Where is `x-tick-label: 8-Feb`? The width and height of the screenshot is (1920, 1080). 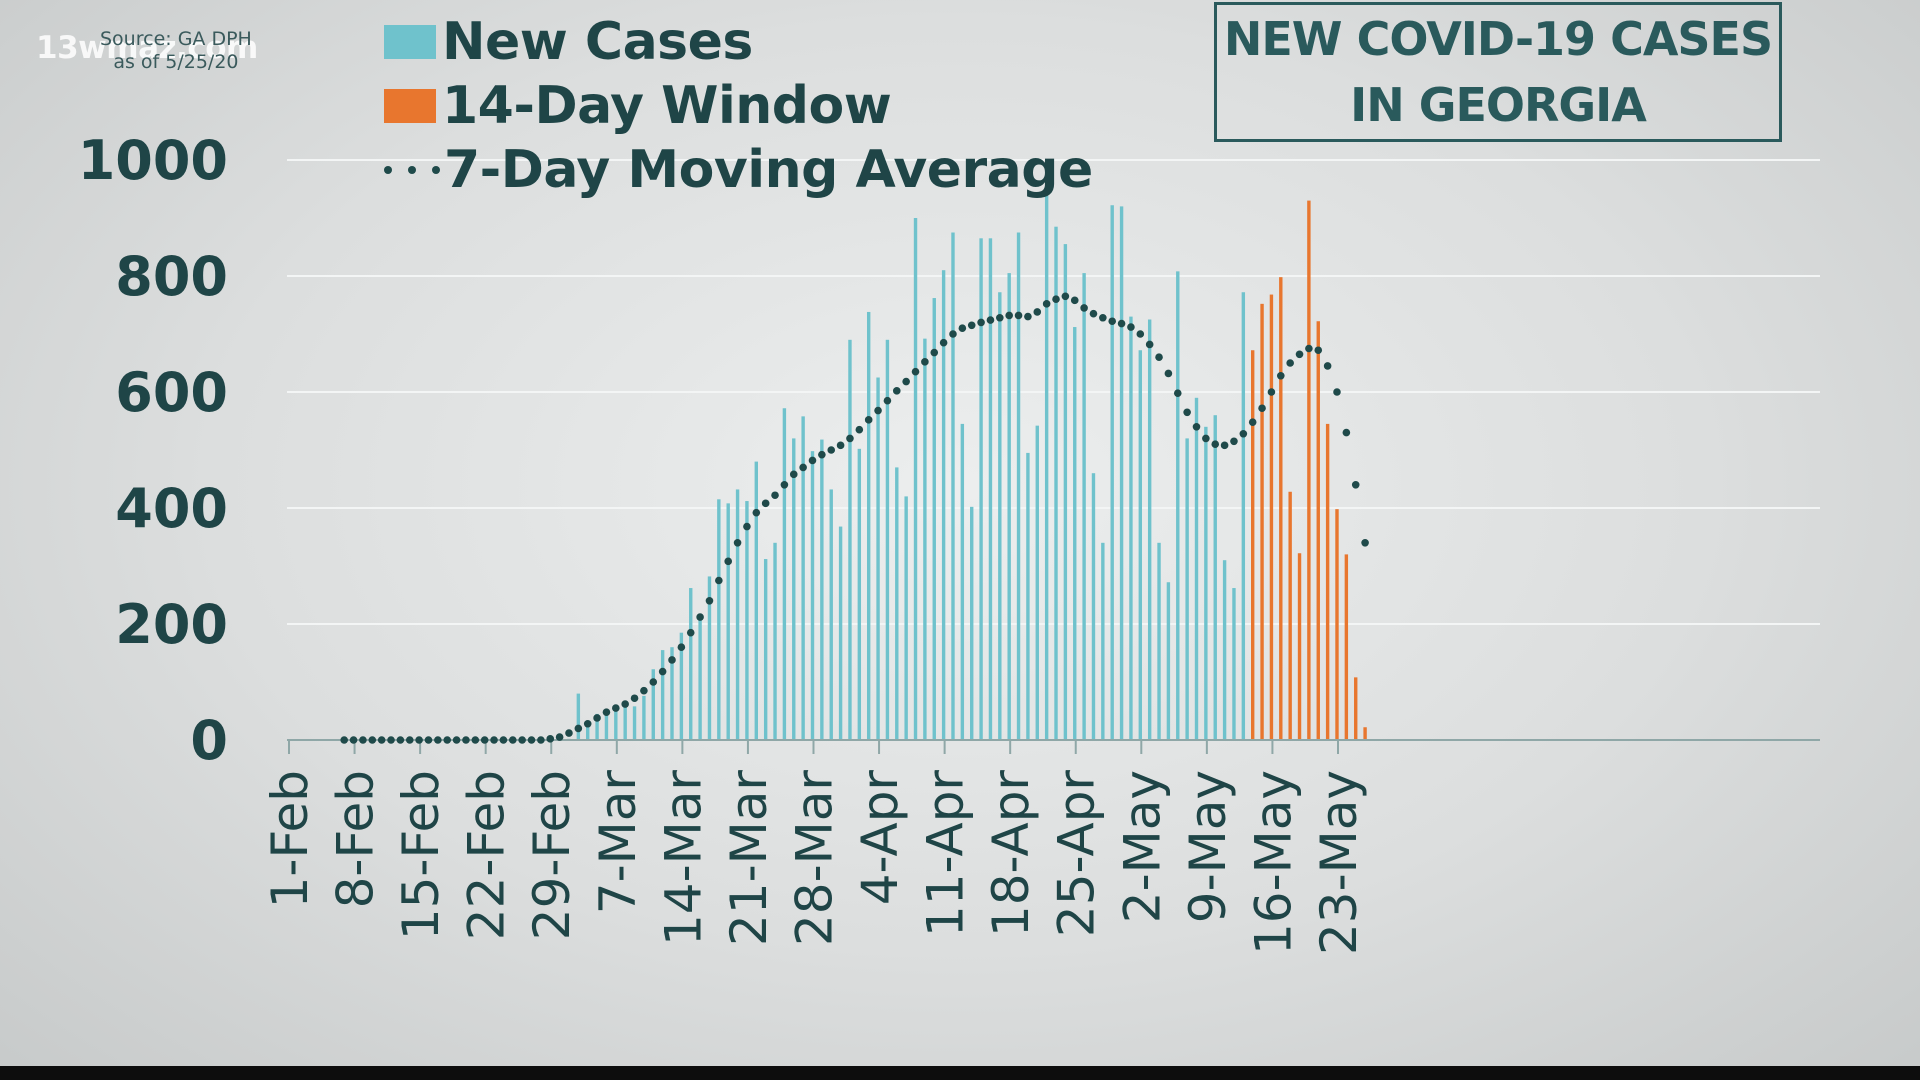 x-tick-label: 8-Feb is located at coordinates (356, 839).